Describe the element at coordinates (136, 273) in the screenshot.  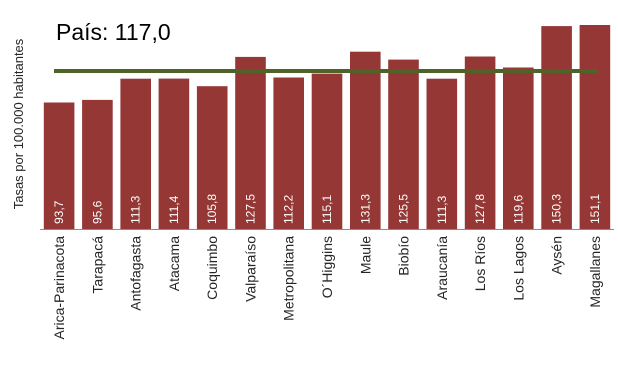
I see `x-tick-label: Antofagasta` at that location.